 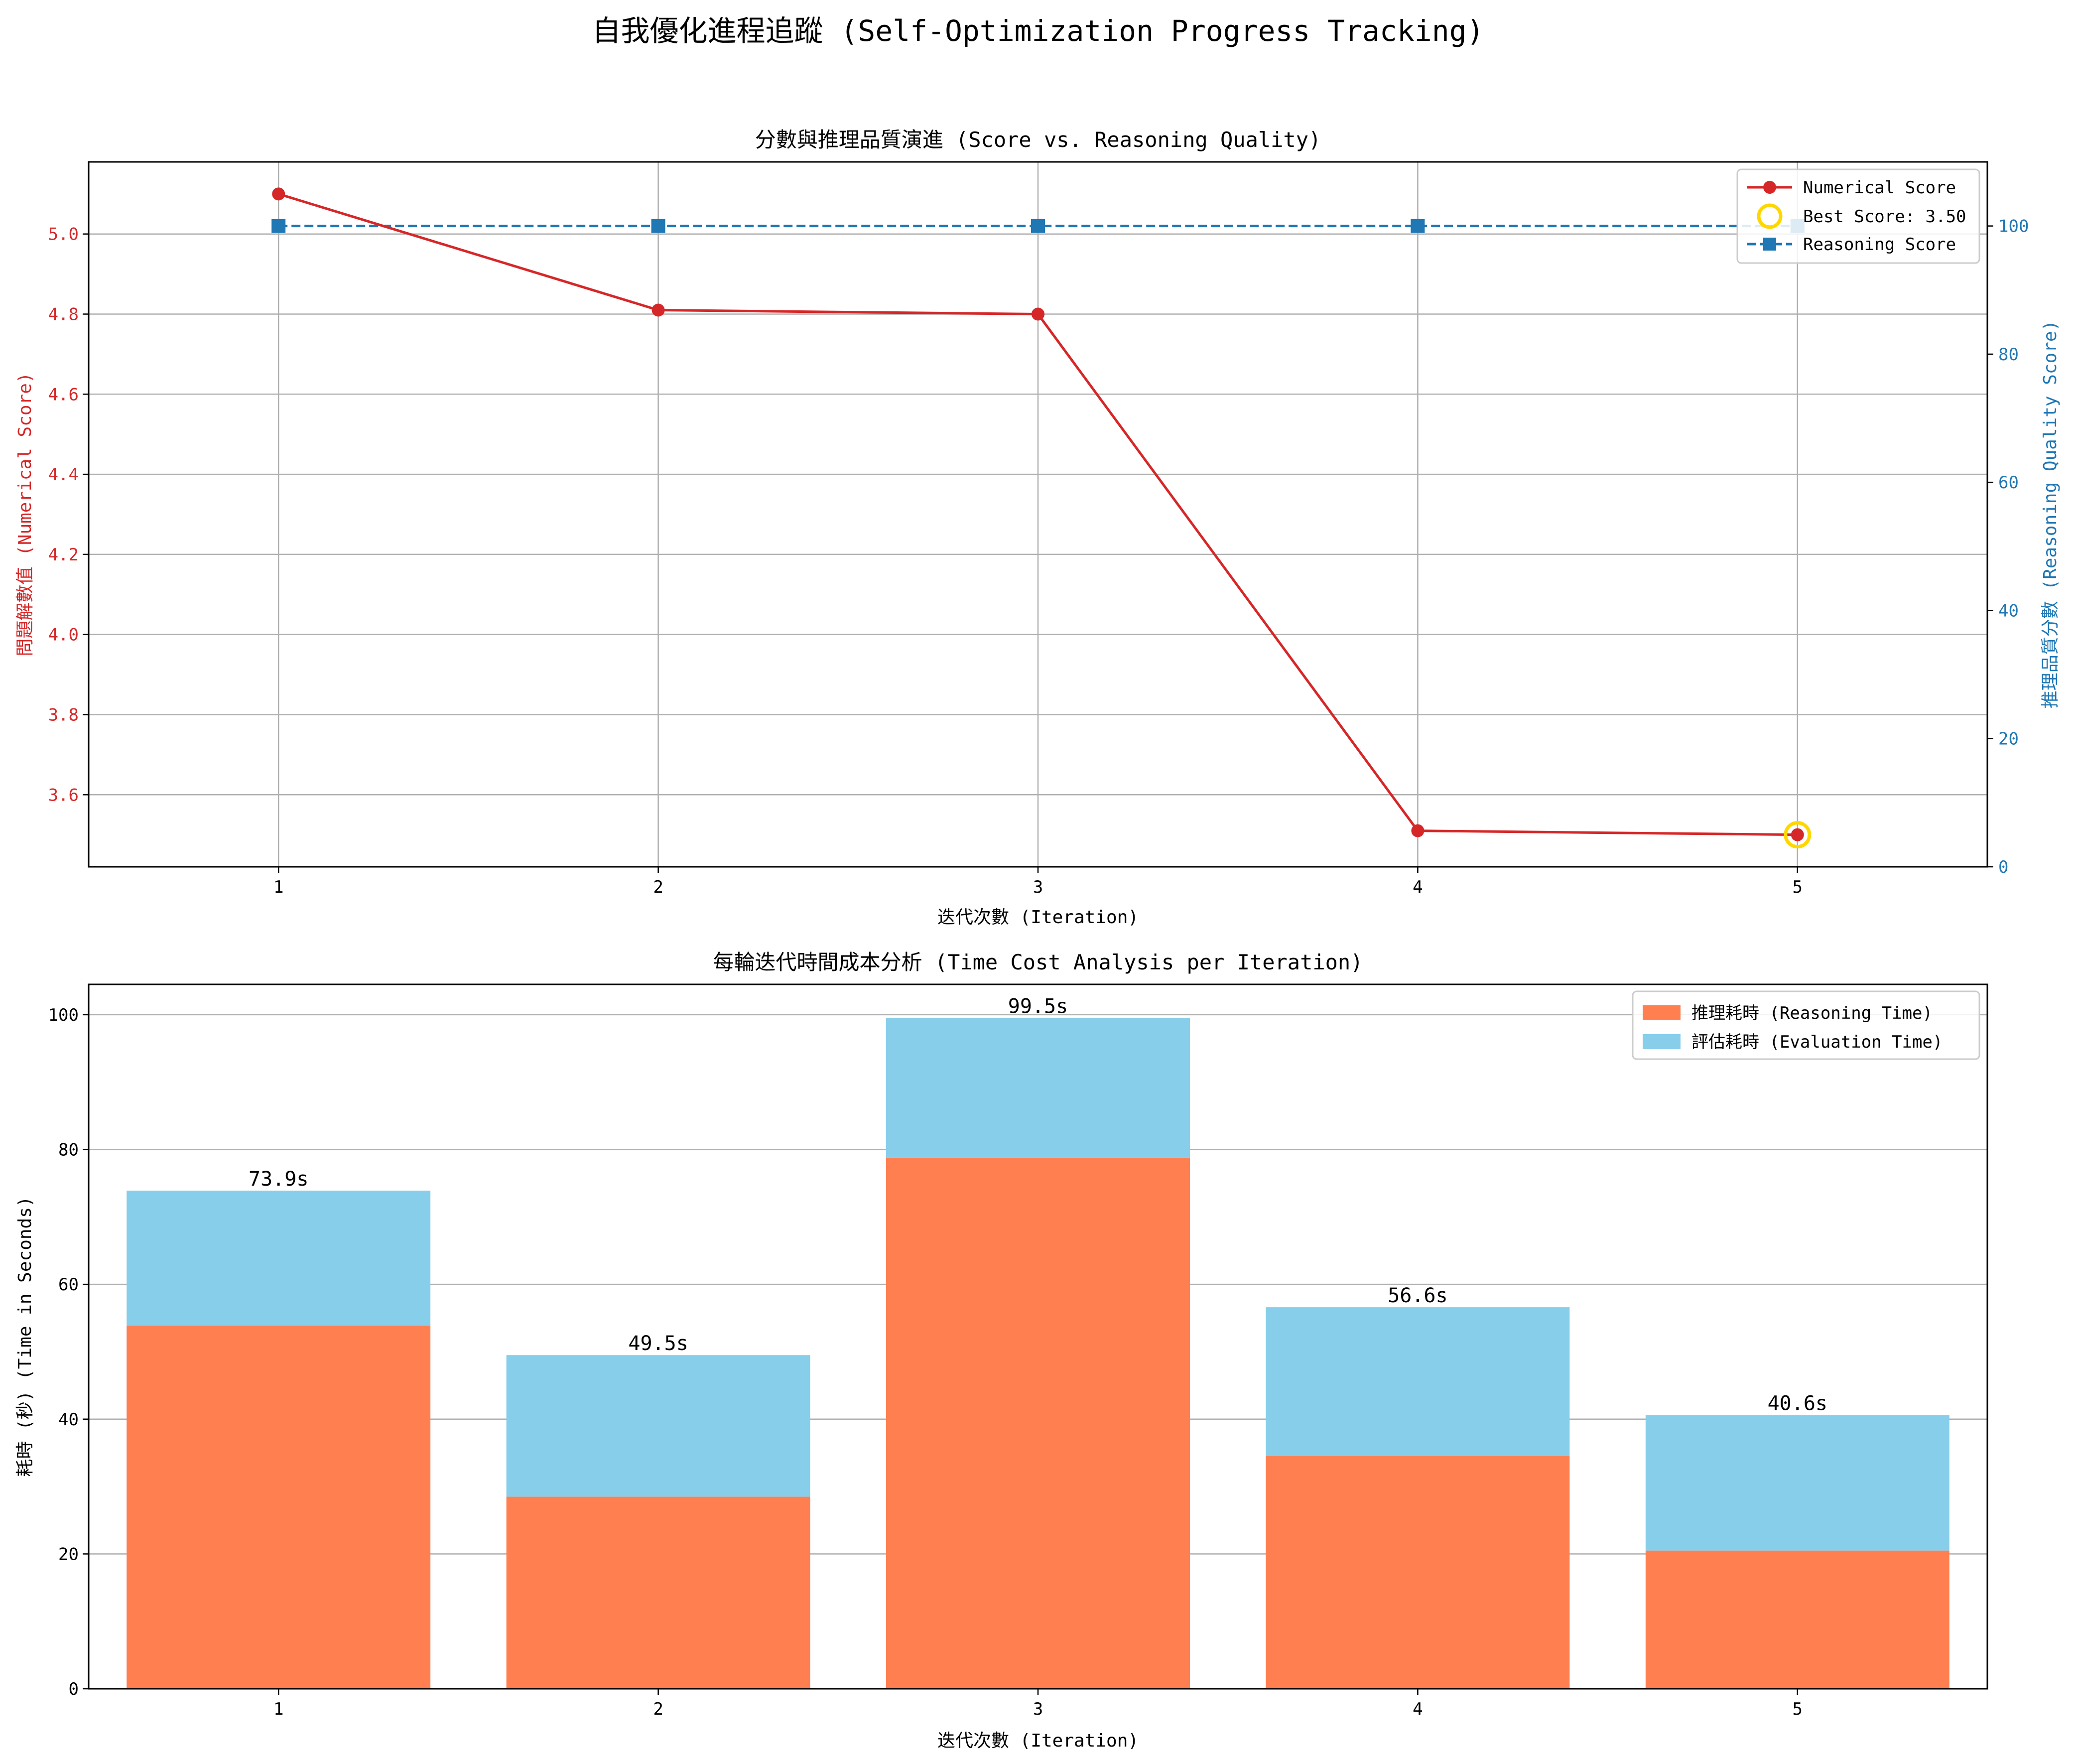 What do you see at coordinates (64, 315) in the screenshot?
I see `score-y-tick-label: 4.8` at bounding box center [64, 315].